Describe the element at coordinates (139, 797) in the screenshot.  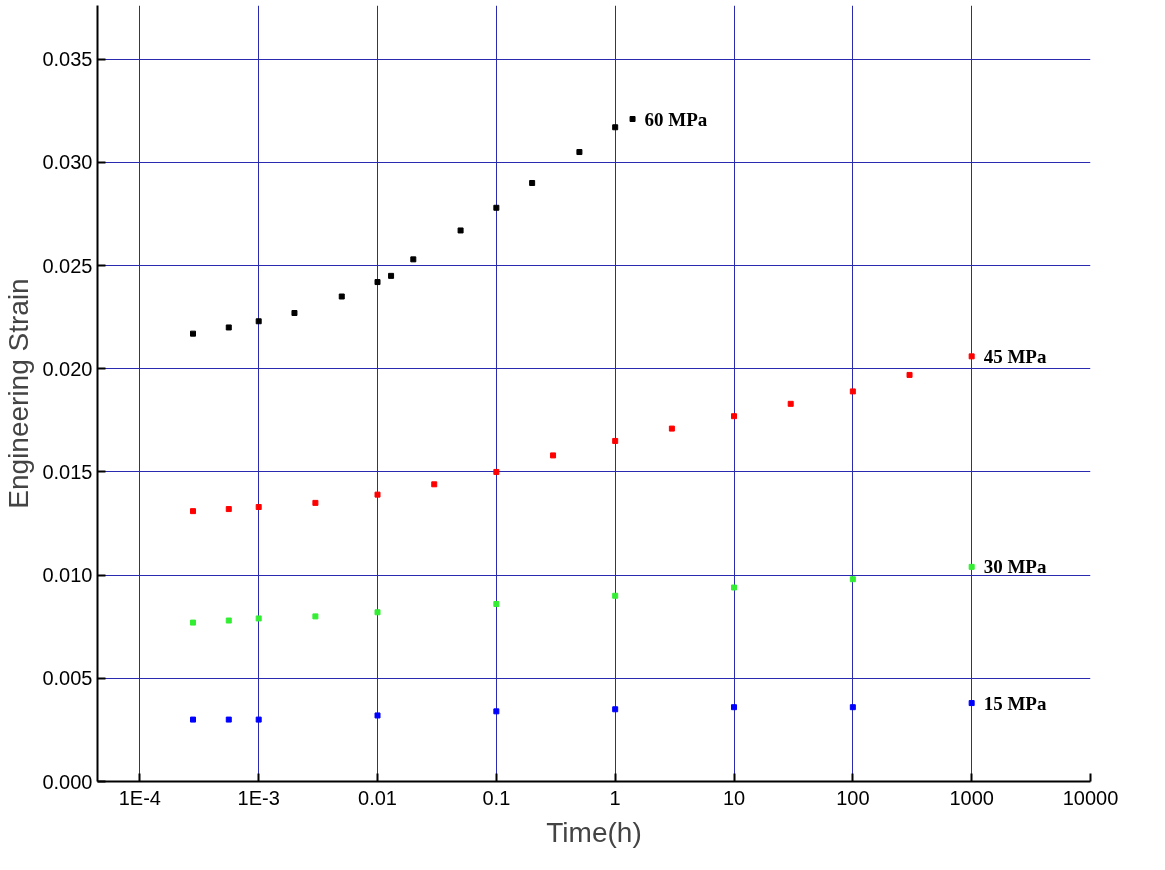
I see `x-tick-label: 1E-4` at that location.